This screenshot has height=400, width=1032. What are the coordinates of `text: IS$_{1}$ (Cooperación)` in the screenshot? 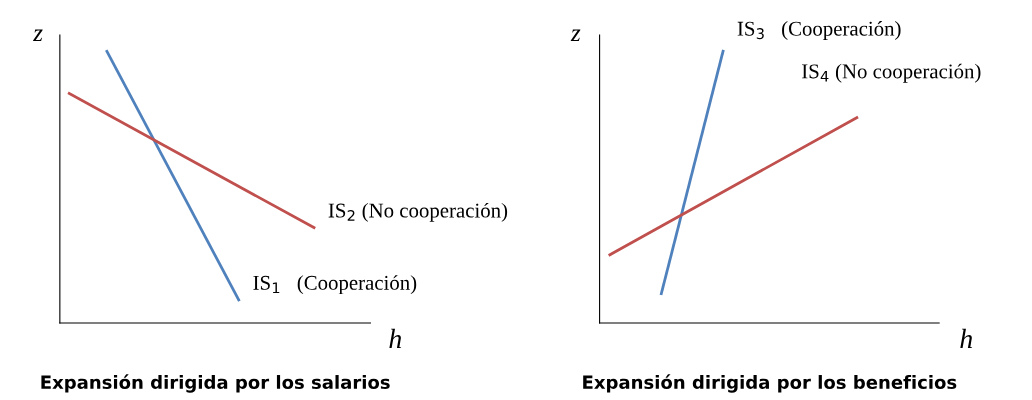 It's located at (335, 285).